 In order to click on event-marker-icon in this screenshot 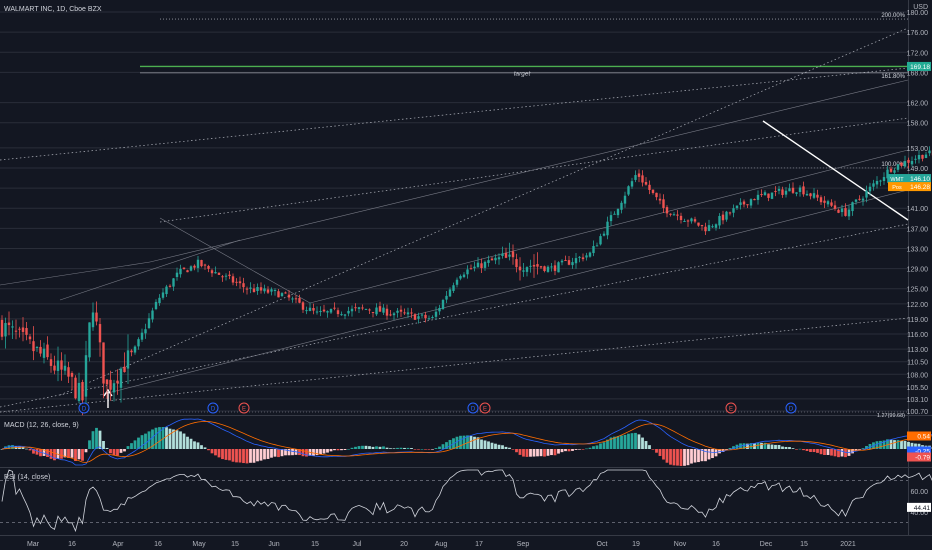, I will do `click(473, 408)`.